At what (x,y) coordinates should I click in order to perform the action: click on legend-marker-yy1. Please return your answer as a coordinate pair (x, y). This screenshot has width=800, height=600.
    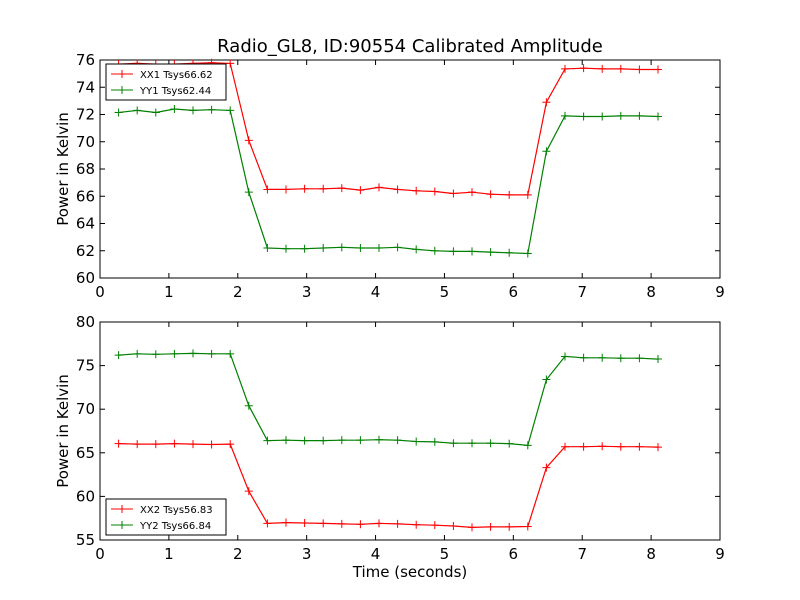
    Looking at the image, I should click on (122, 90).